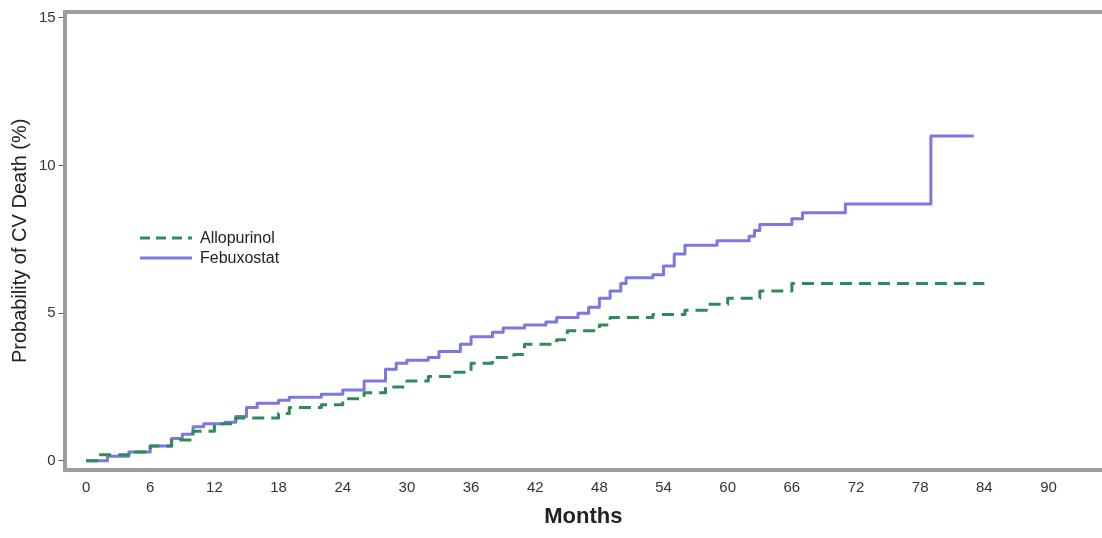 The width and height of the screenshot is (1102, 538). Describe the element at coordinates (343, 486) in the screenshot. I see `x-tick-label: 24` at that location.